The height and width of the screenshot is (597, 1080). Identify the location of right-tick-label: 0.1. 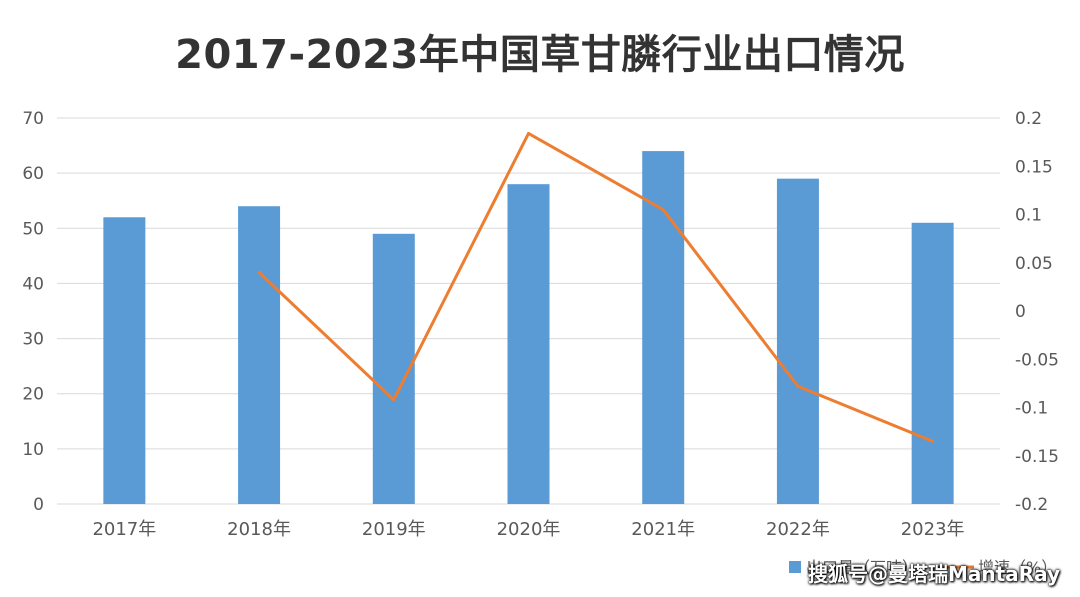
(1028, 216).